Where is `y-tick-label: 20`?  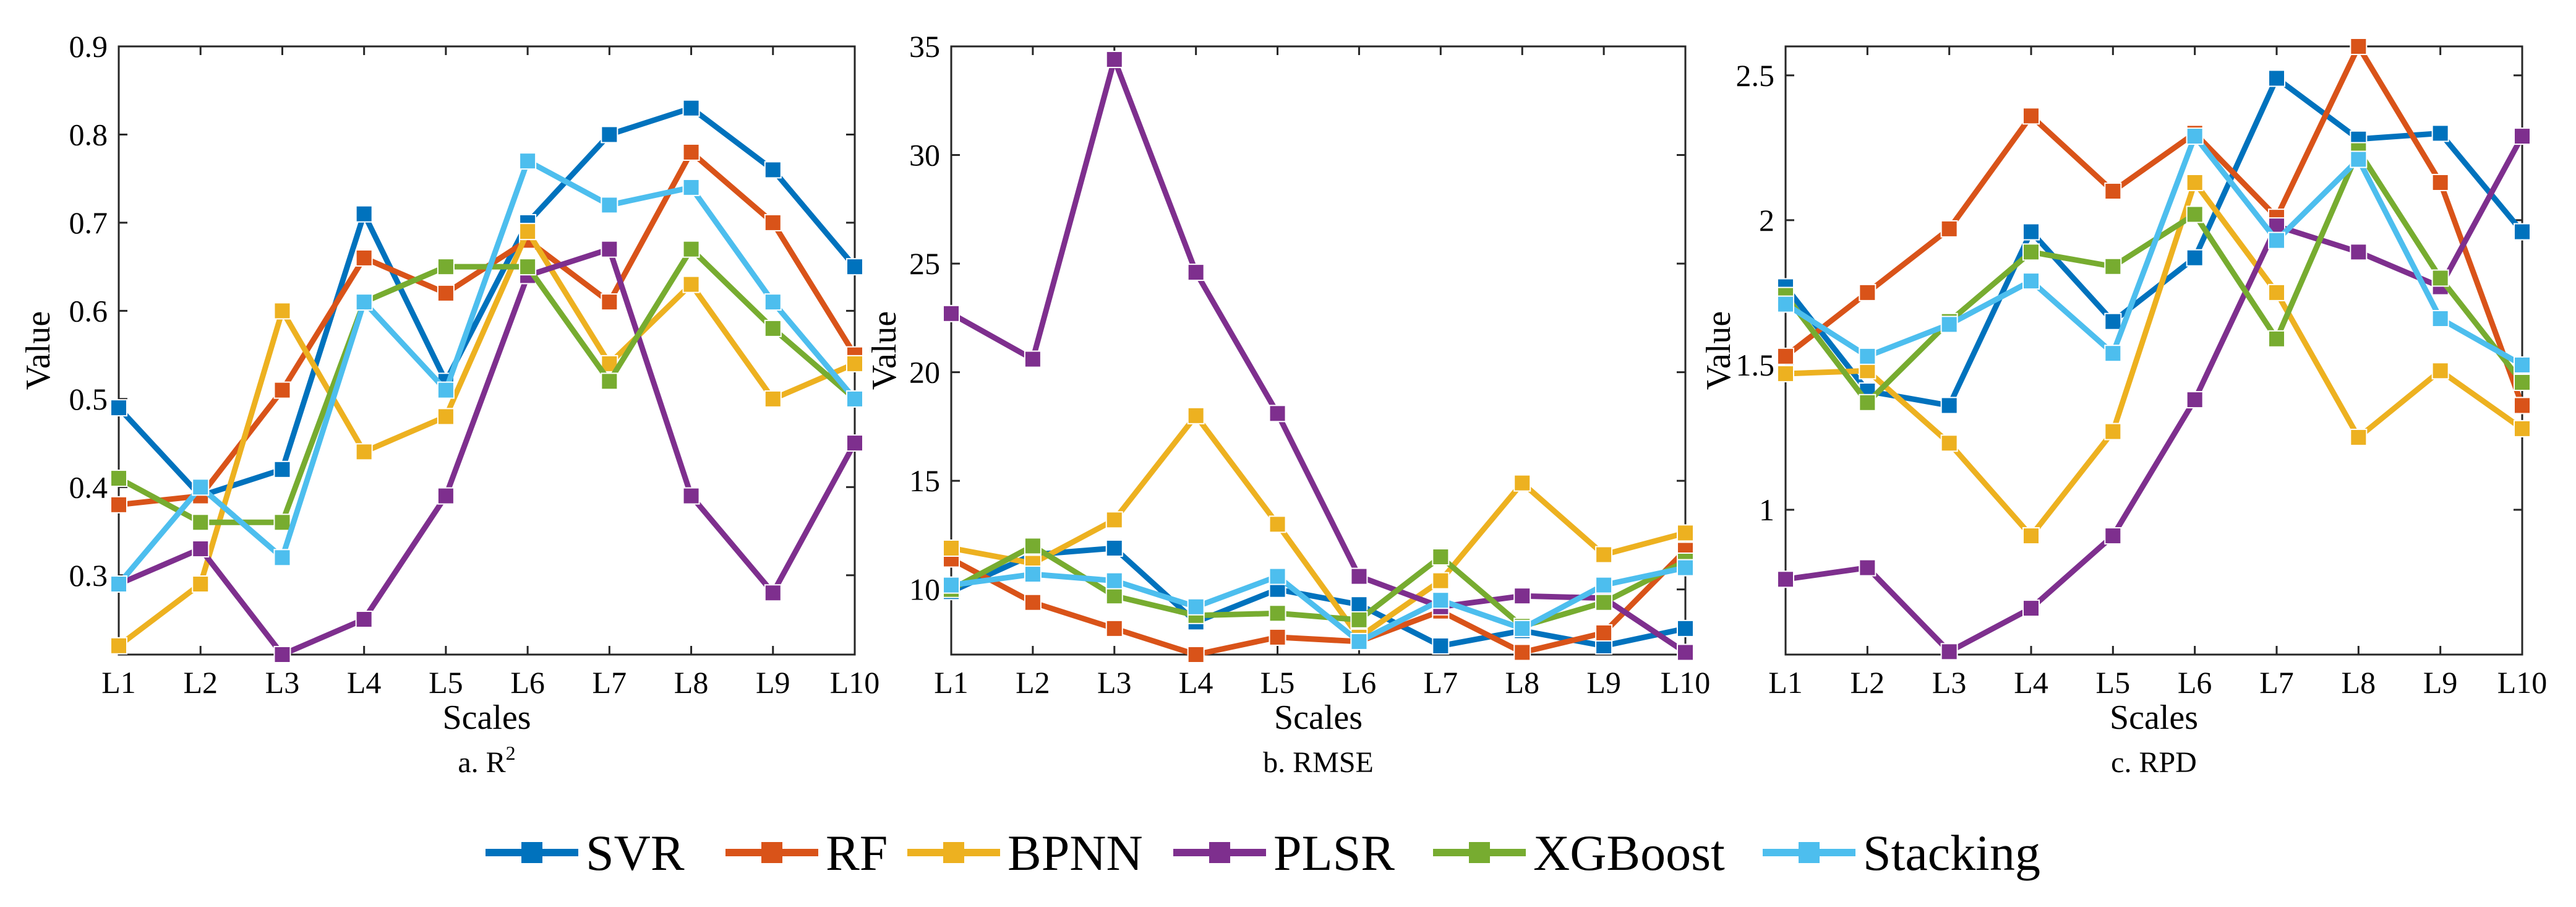 y-tick-label: 20 is located at coordinates (924, 372).